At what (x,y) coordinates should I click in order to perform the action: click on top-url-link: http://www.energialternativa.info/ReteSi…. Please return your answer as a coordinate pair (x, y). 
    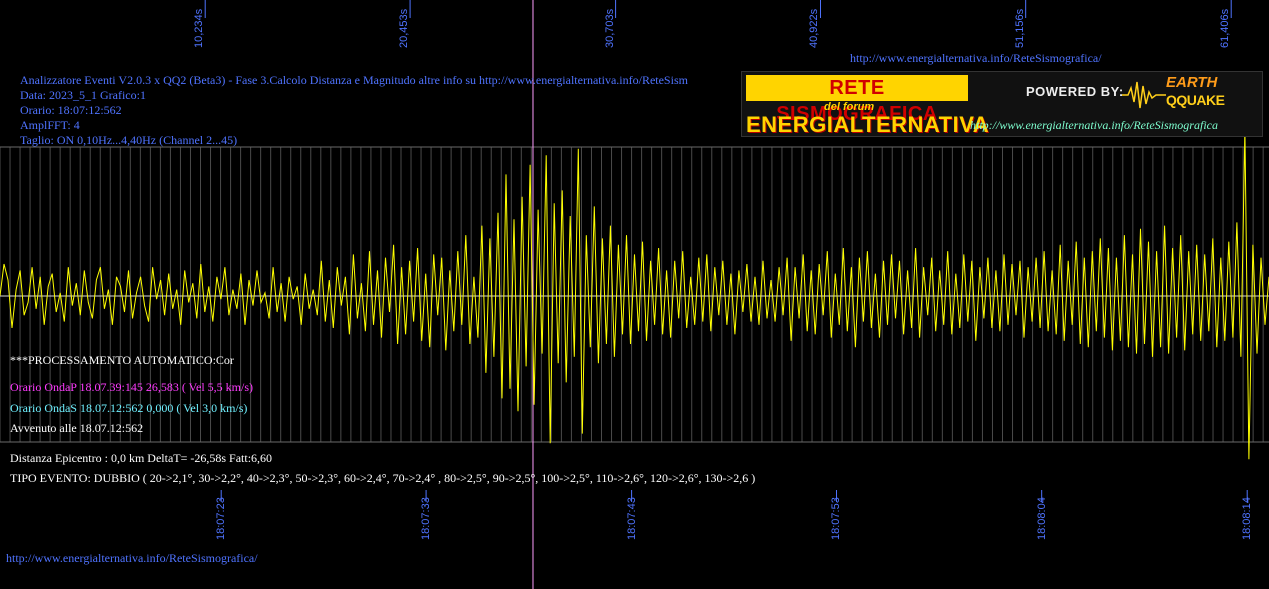
    Looking at the image, I should click on (976, 58).